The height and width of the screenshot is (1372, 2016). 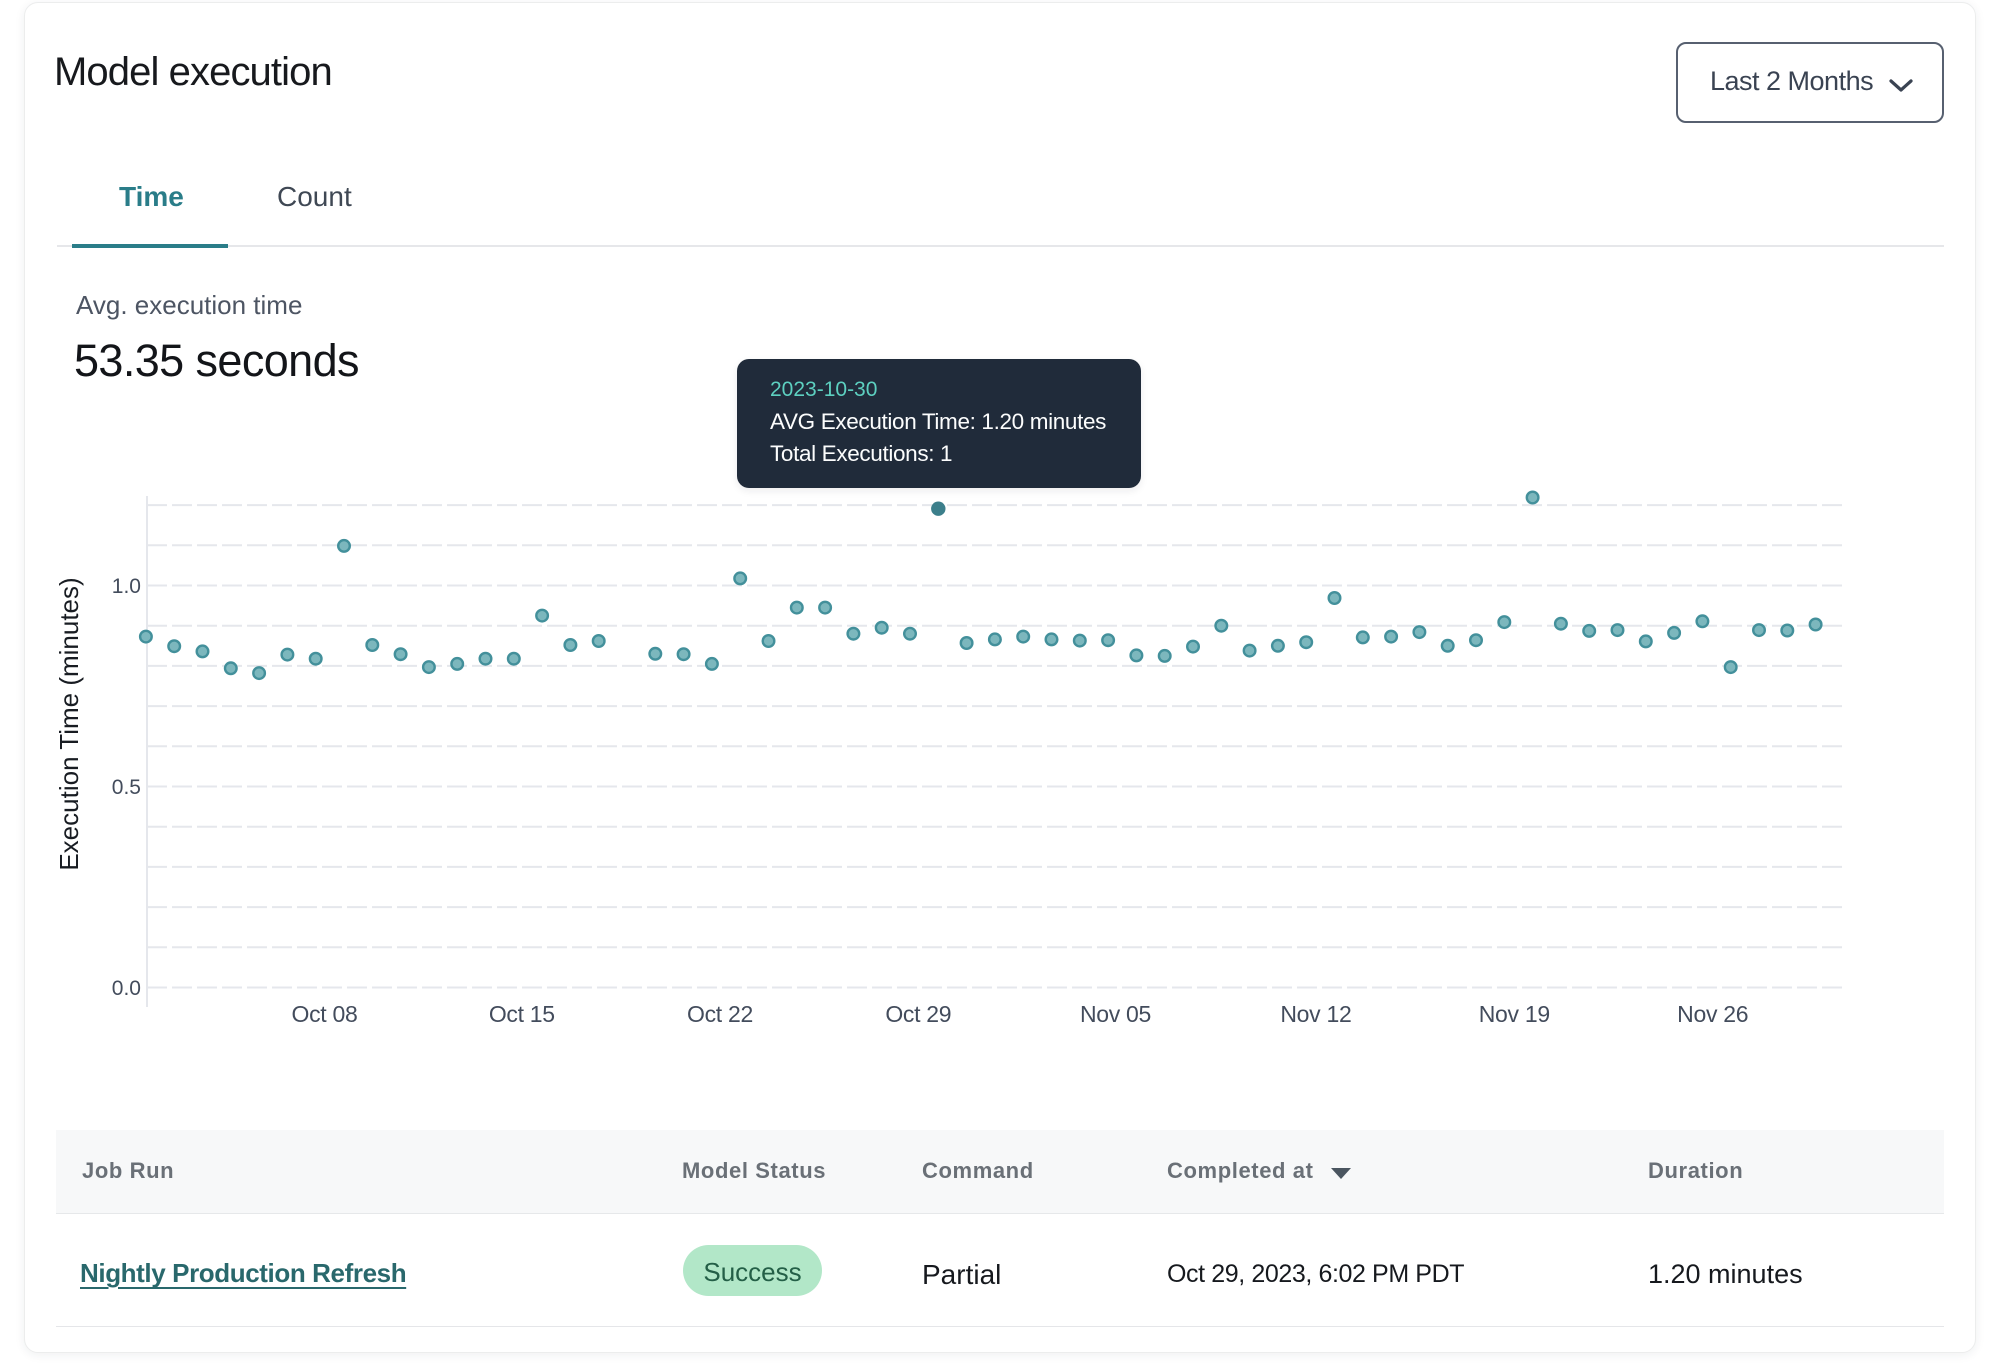 I want to click on svg-text: 1.0, so click(x=126, y=586).